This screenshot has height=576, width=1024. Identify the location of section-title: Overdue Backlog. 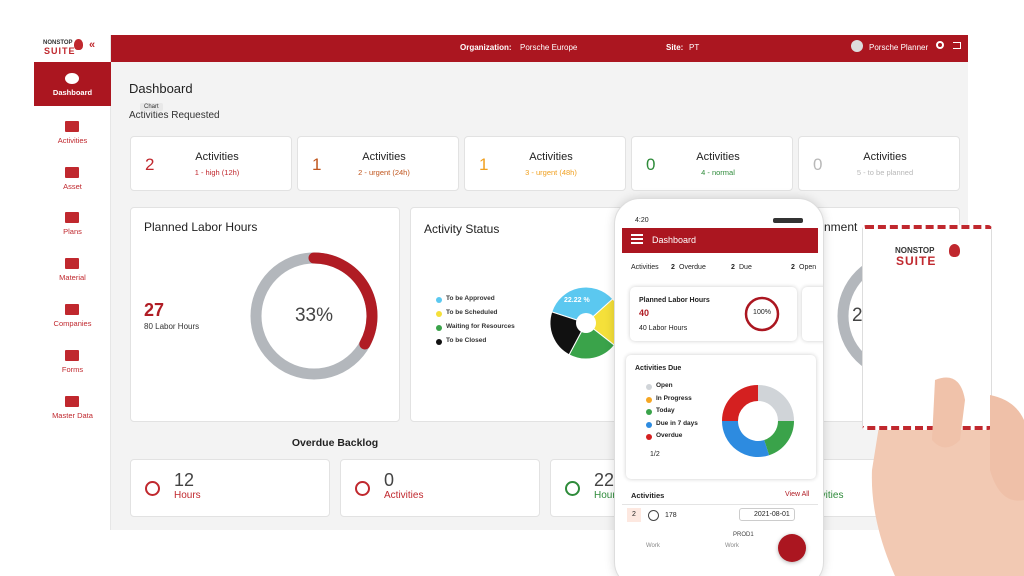
(335, 443).